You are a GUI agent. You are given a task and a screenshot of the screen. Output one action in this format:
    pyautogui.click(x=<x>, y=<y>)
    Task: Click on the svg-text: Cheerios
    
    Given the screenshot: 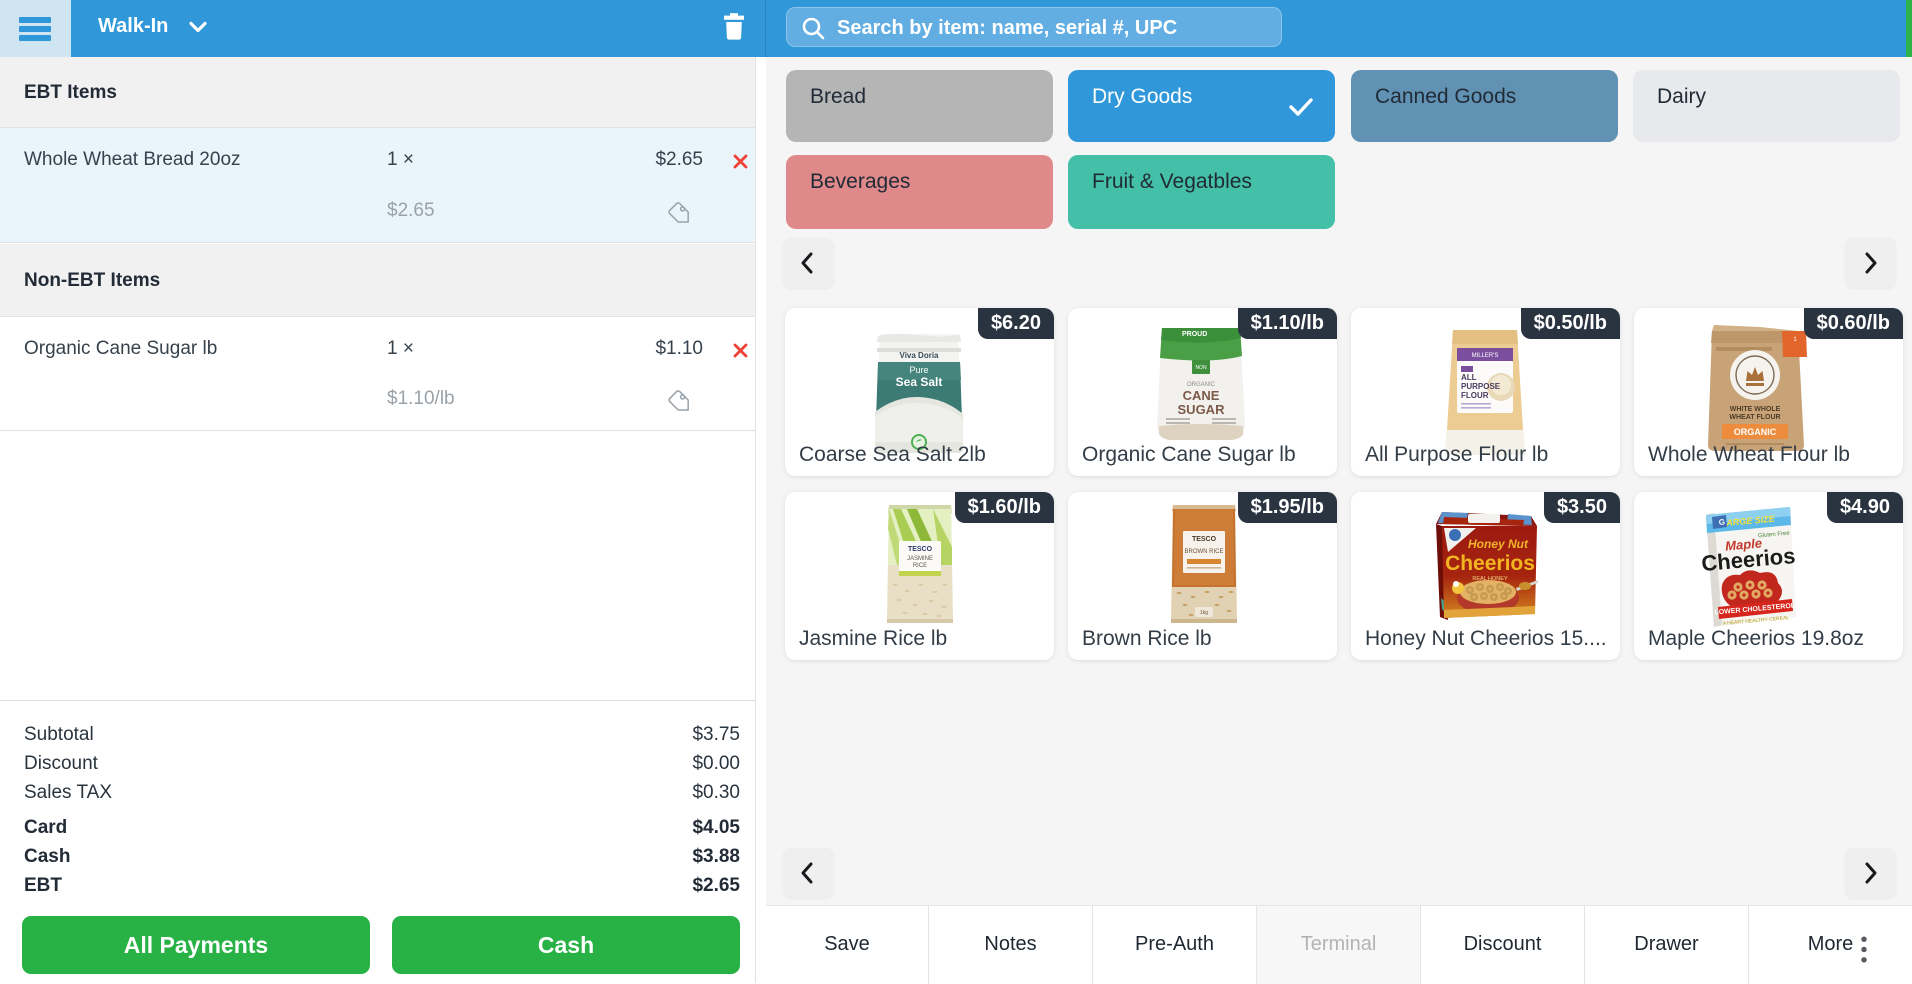 What is the action you would take?
    pyautogui.click(x=1490, y=563)
    